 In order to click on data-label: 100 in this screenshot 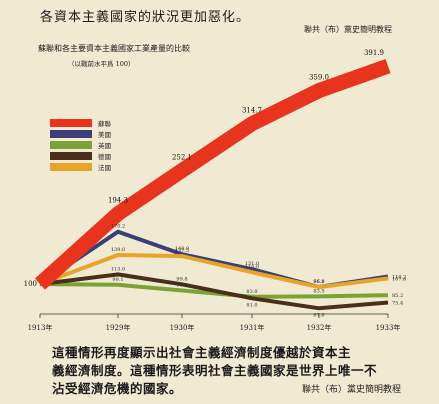, I will do `click(30, 284)`.